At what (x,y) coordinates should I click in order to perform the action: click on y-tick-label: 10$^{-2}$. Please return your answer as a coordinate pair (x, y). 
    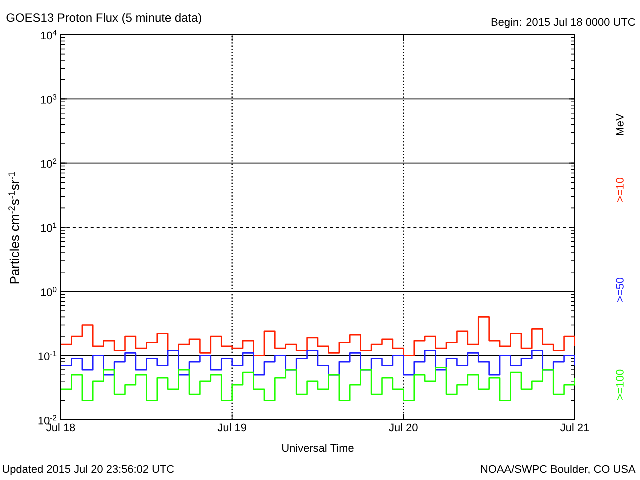
    Looking at the image, I should click on (47, 420).